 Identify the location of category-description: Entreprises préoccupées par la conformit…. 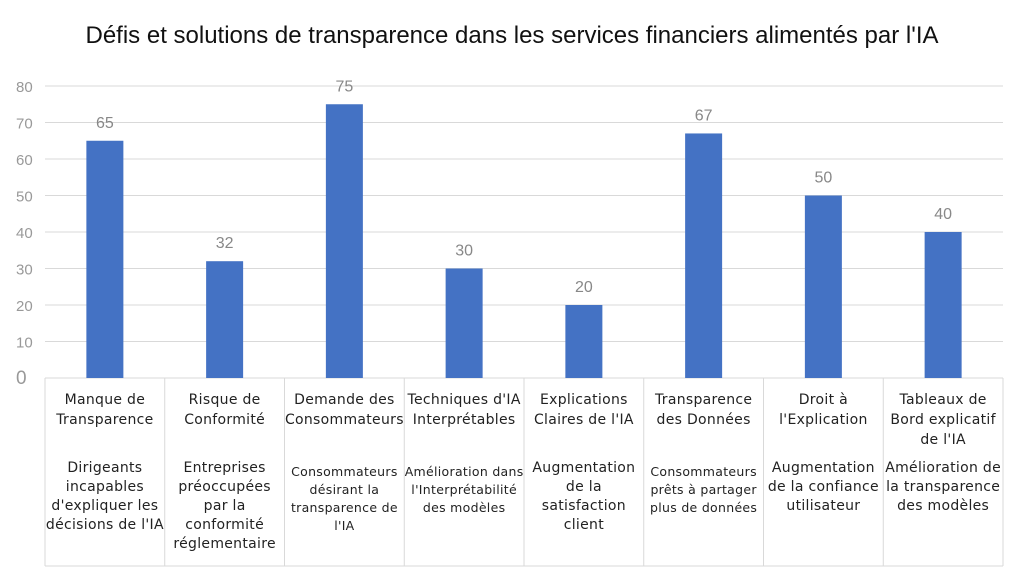
(224, 506).